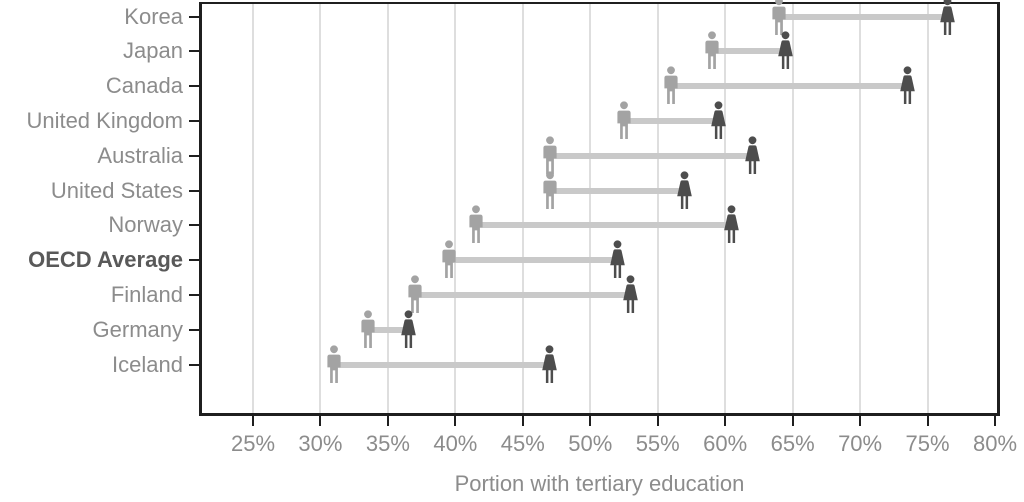 The image size is (1024, 502). Describe the element at coordinates (104, 120) in the screenshot. I see `category-label: United Kingdom` at that location.